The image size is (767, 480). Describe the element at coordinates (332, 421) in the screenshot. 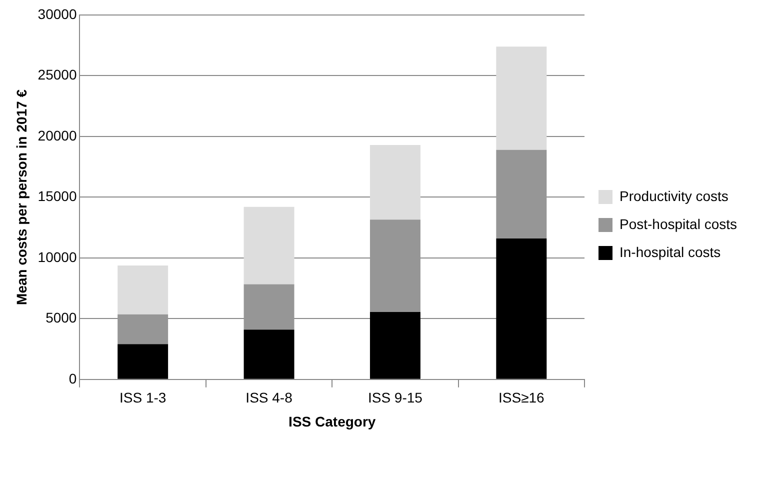

I see `x-axis-title: ISS Category` at that location.